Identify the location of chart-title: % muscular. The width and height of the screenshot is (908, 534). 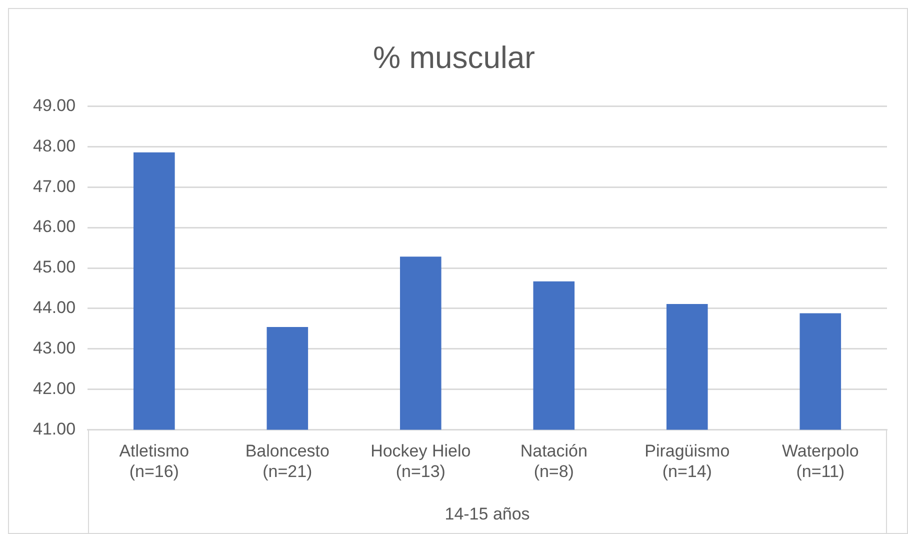
(454, 58).